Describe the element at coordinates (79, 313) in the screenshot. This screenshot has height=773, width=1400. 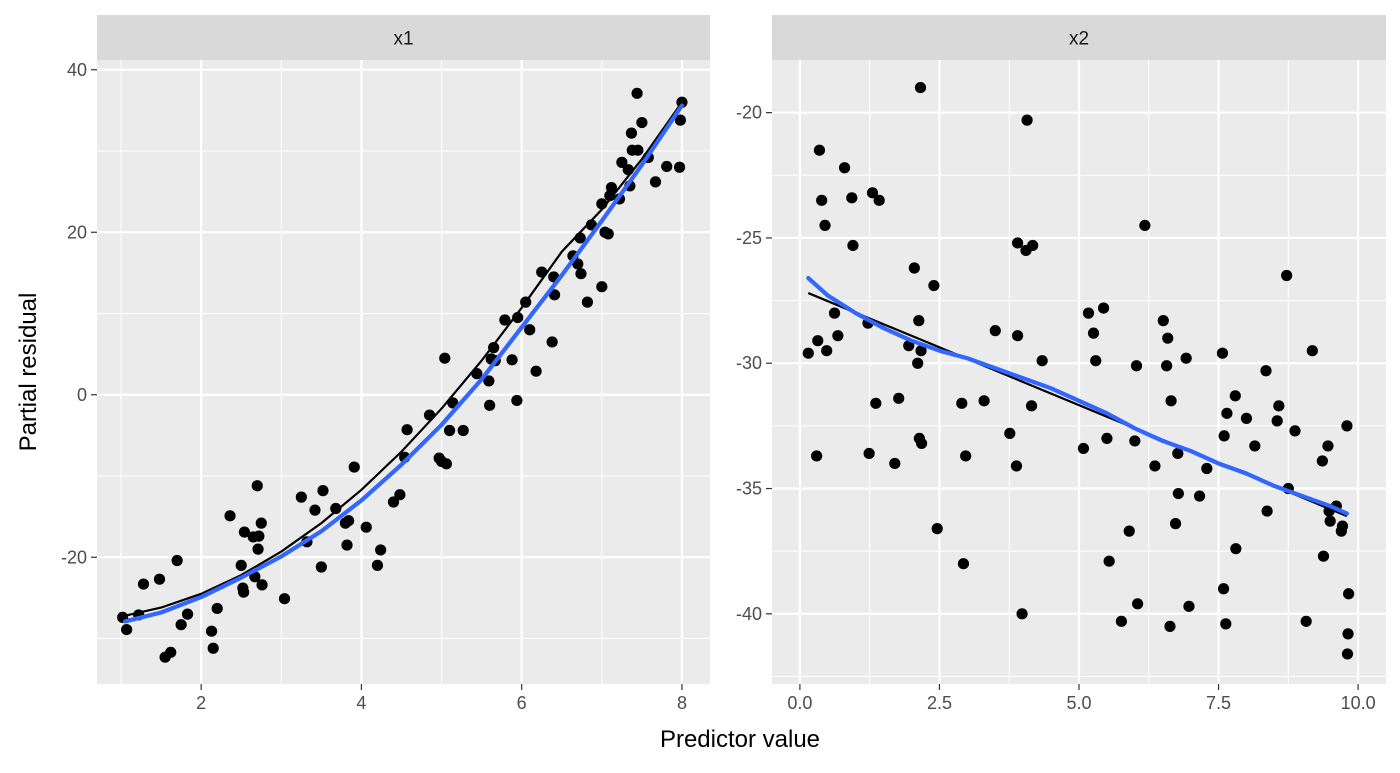
I see `y-axis: -20 0 20 40` at that location.